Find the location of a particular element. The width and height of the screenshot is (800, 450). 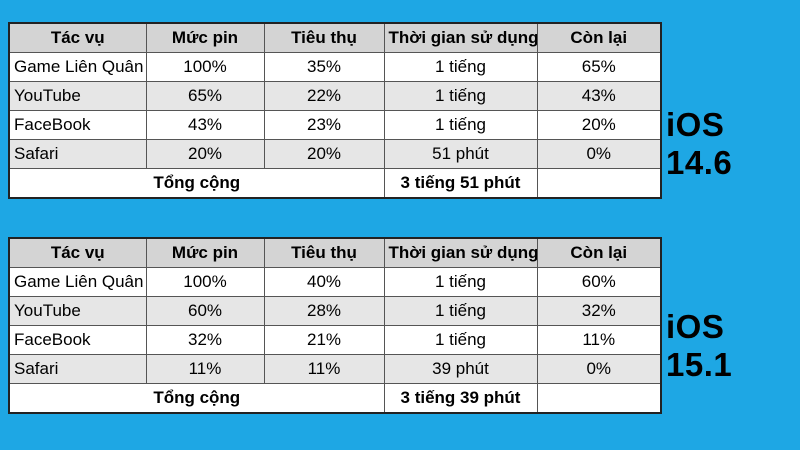

cell-remaining: 65% is located at coordinates (599, 67).